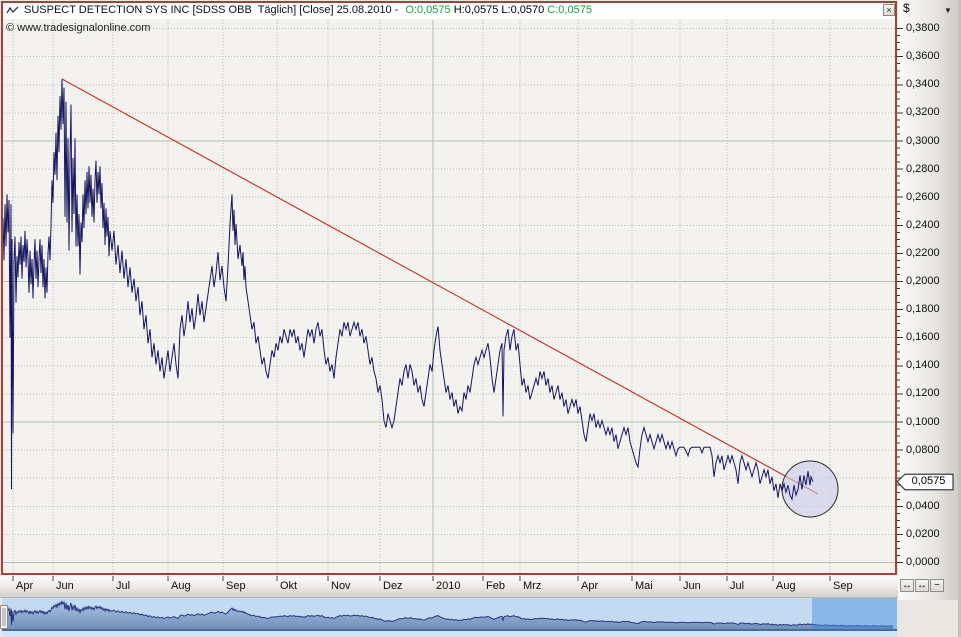  I want to click on price-tick-label: 0,1600, so click(923, 337).